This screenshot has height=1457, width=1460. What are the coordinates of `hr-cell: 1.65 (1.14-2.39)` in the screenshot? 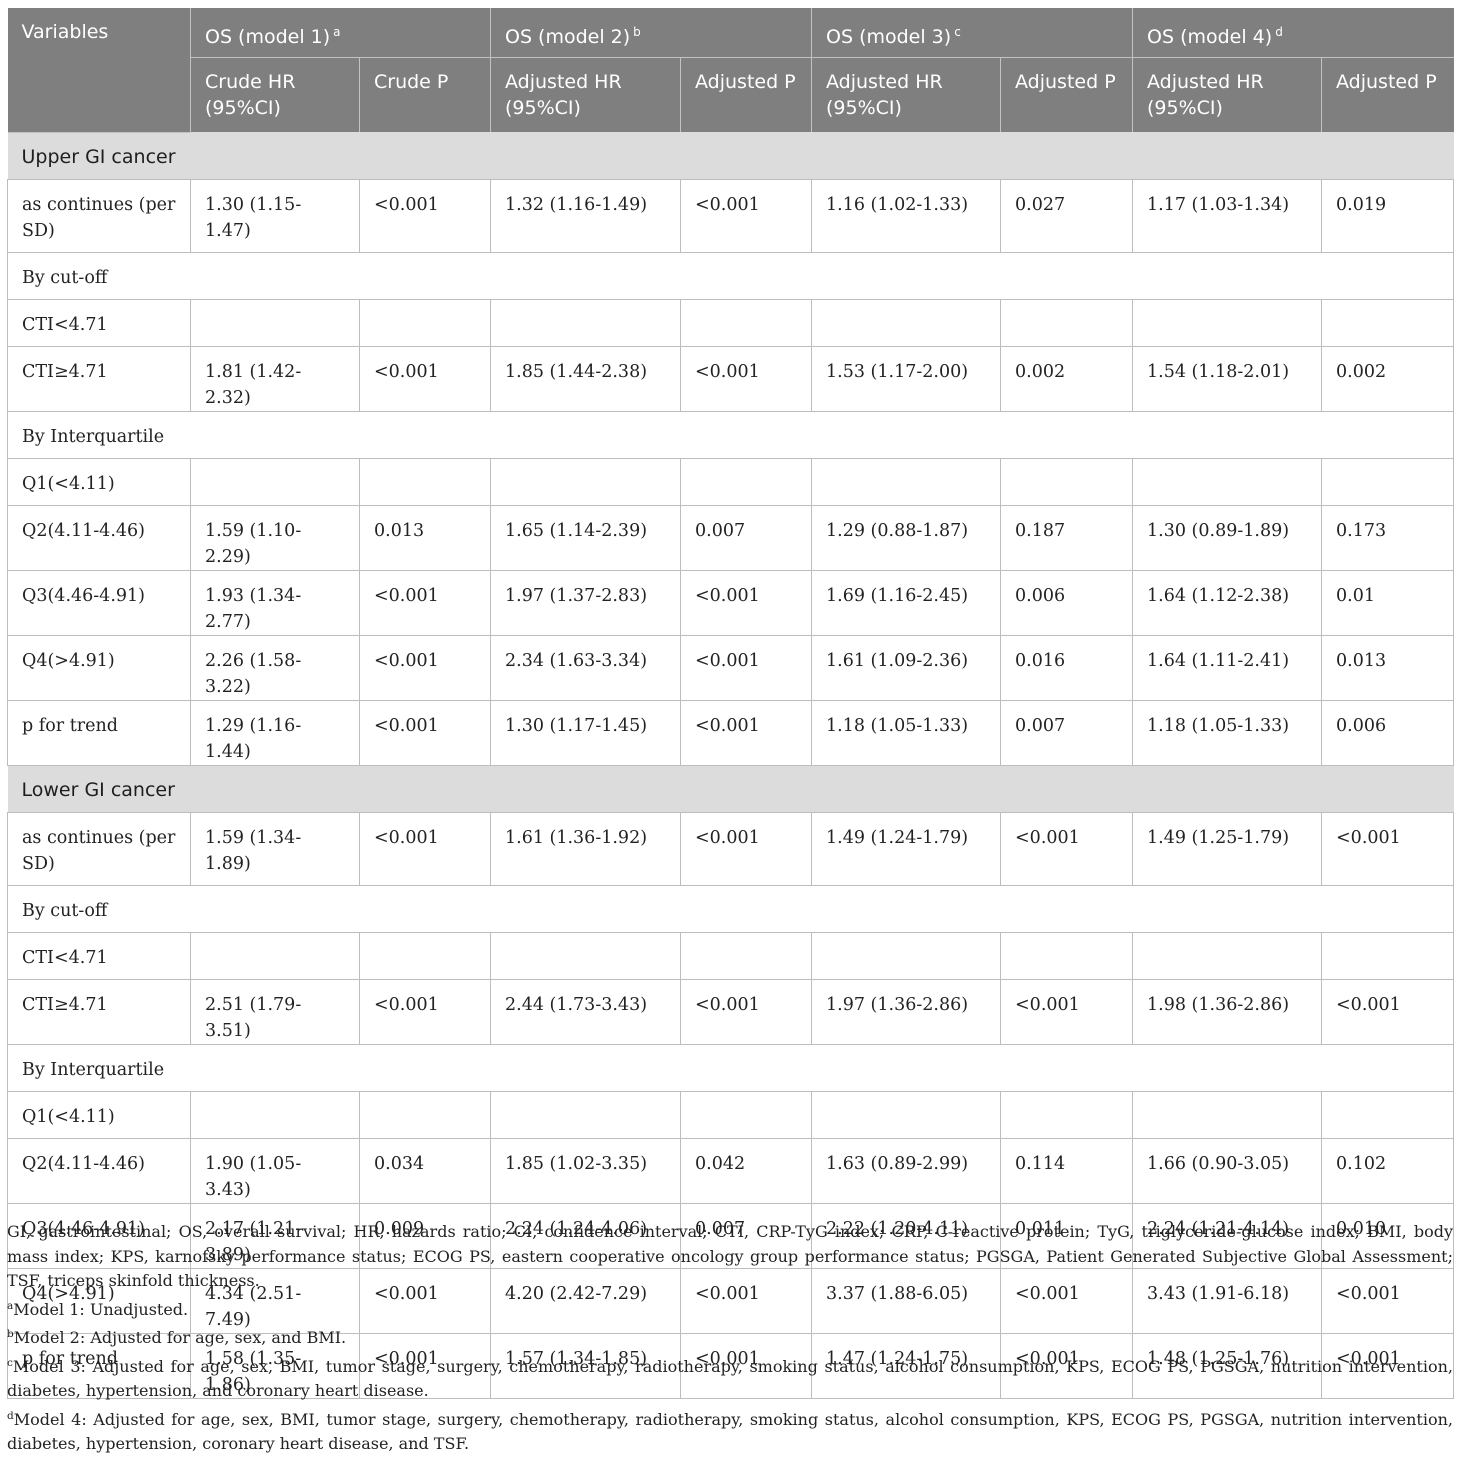 It's located at (585, 538).